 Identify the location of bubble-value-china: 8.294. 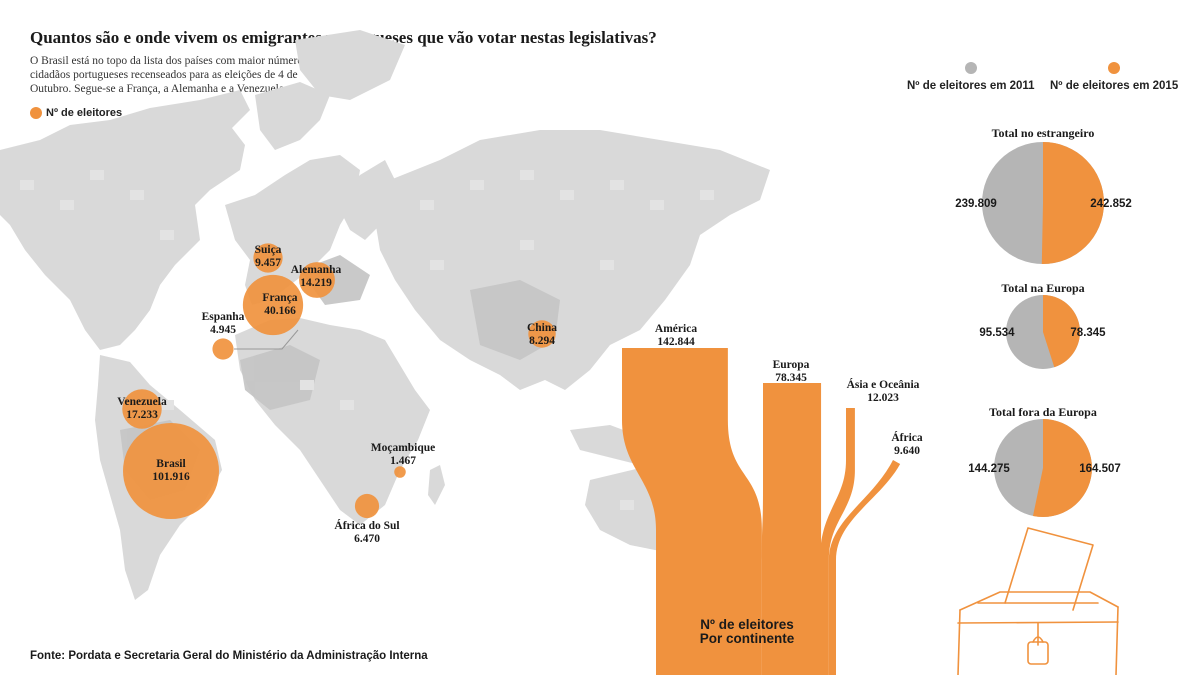
(542, 341).